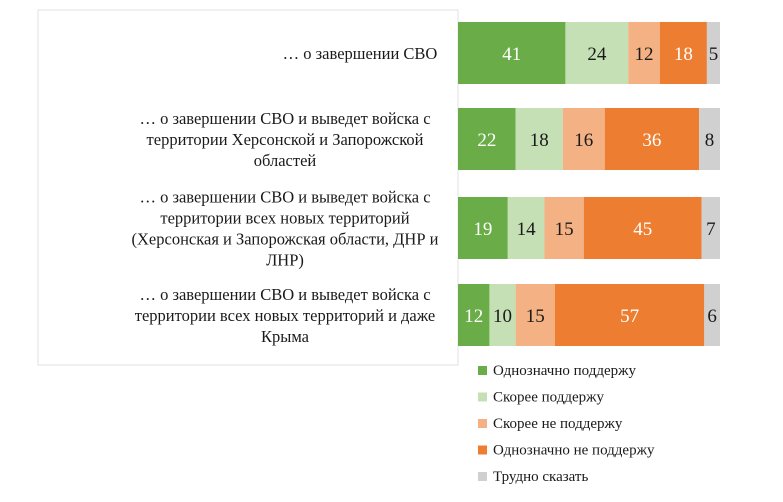  I want to click on data-label: 22, so click(486, 140).